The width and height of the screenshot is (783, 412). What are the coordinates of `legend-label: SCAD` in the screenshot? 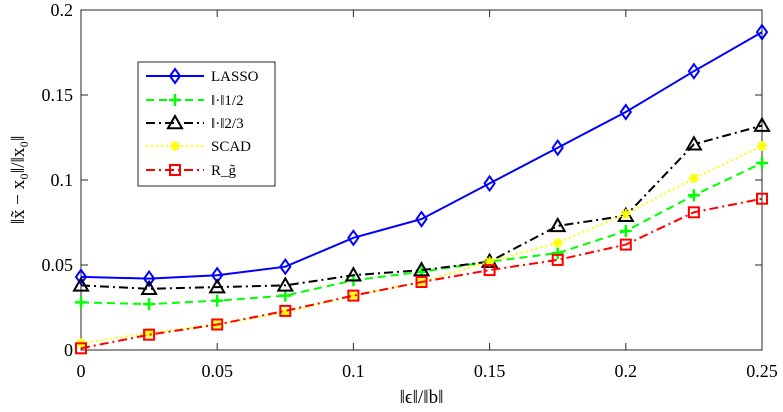 It's located at (231, 147).